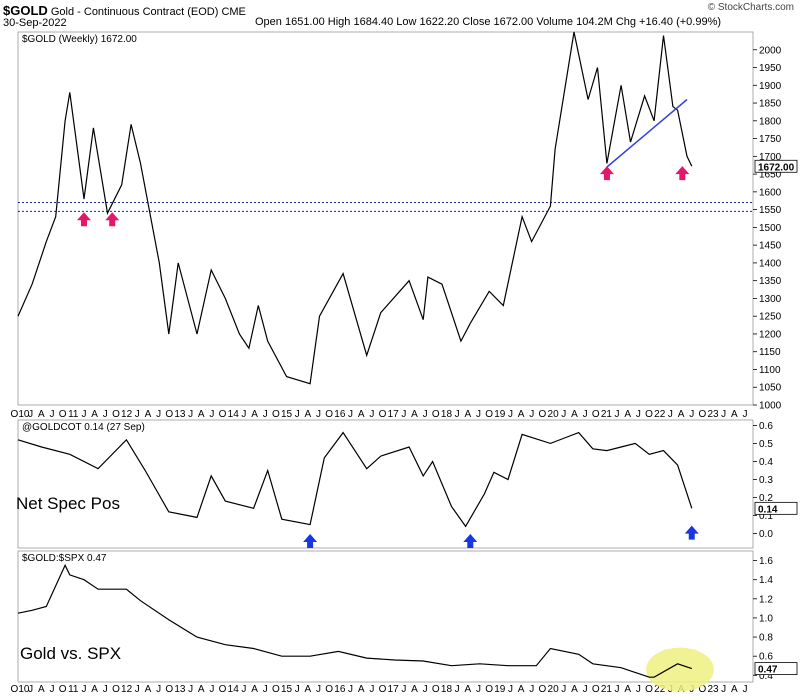  What do you see at coordinates (68, 503) in the screenshot?
I see `net-spec-label: Net Spec Pos` at bounding box center [68, 503].